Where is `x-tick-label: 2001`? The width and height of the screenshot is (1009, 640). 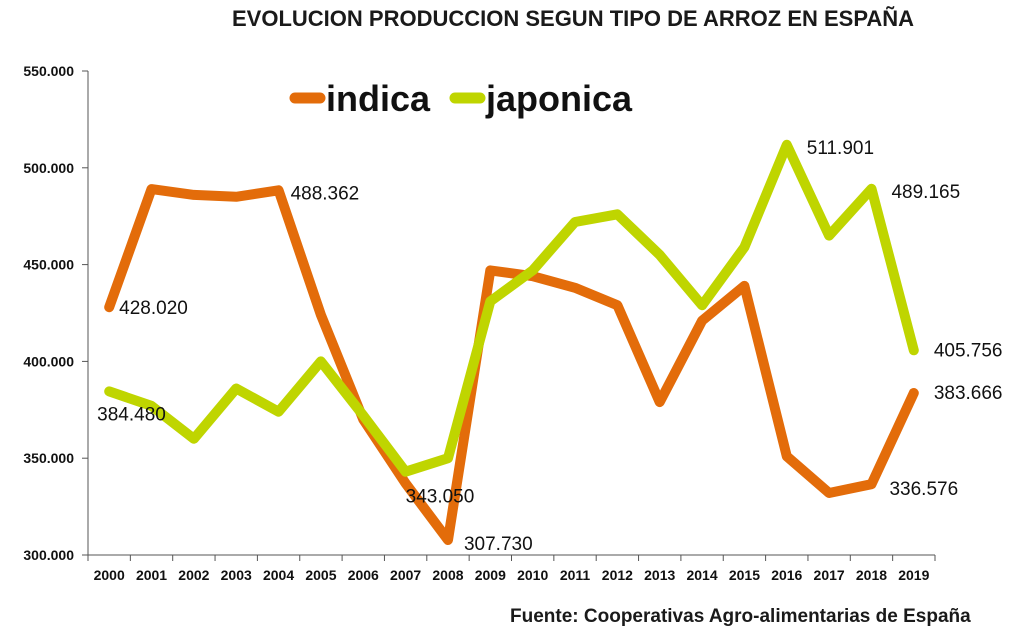
x-tick-label: 2001 is located at coordinates (151, 575).